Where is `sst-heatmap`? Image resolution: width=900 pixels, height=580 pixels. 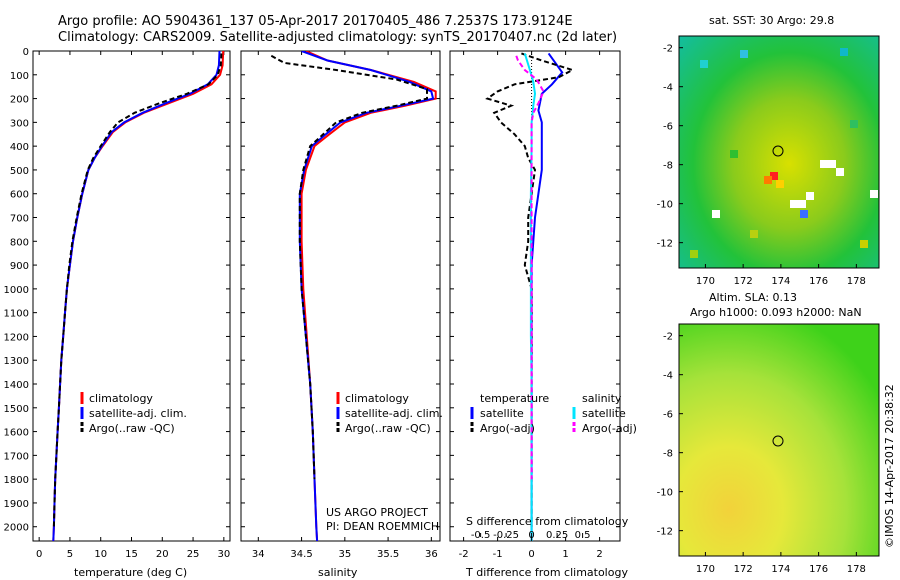 sst-heatmap is located at coordinates (779, 152).